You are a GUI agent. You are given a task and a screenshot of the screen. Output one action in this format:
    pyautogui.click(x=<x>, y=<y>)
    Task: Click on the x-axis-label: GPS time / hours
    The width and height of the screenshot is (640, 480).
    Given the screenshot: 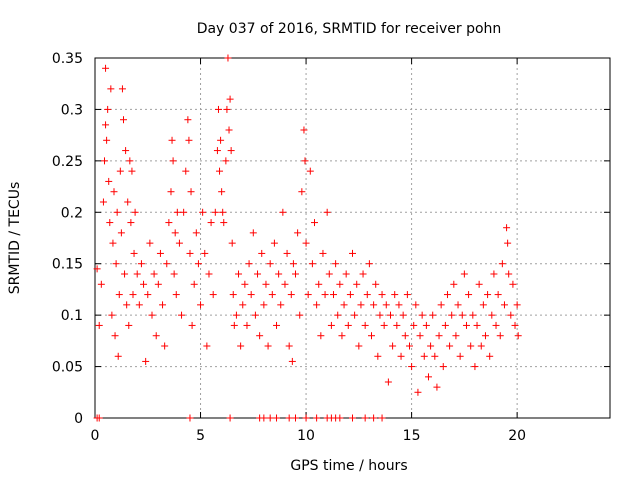 What is the action you would take?
    pyautogui.click(x=348, y=466)
    